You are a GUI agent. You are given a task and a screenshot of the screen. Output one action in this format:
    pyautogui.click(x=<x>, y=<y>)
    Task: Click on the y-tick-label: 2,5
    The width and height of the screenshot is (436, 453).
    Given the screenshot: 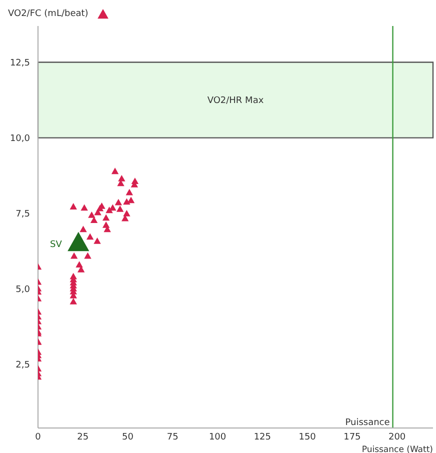 What is the action you would take?
    pyautogui.click(x=23, y=365)
    